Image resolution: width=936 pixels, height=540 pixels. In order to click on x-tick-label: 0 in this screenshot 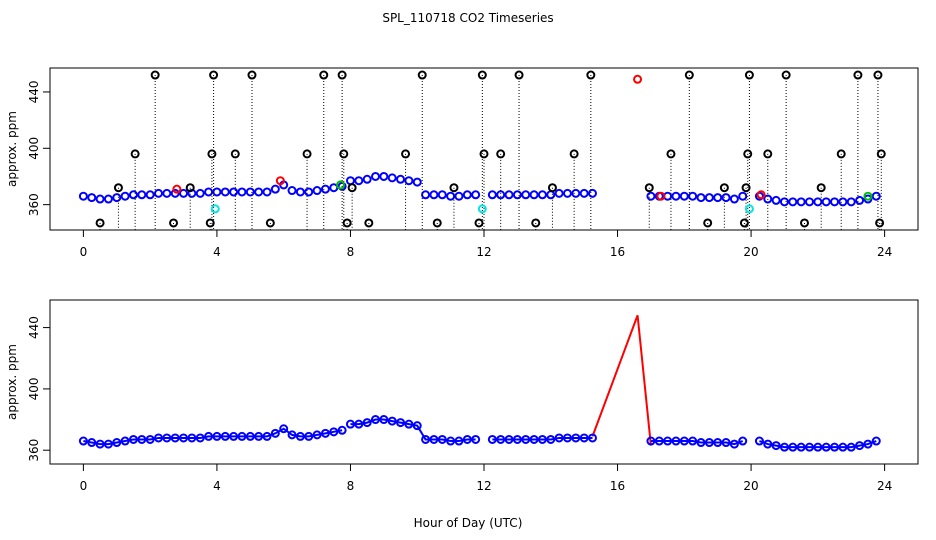, I will do `click(84, 486)`.